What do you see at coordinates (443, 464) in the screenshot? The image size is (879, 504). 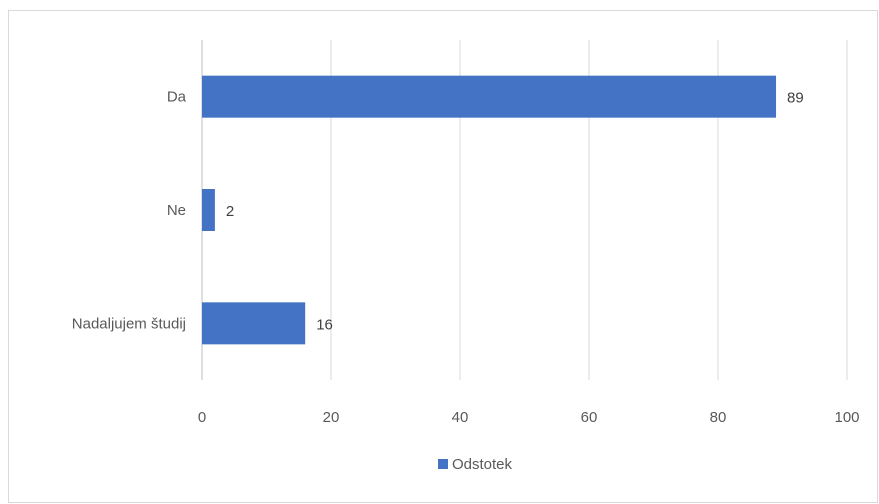 I see `legend-swatch-odstotek` at bounding box center [443, 464].